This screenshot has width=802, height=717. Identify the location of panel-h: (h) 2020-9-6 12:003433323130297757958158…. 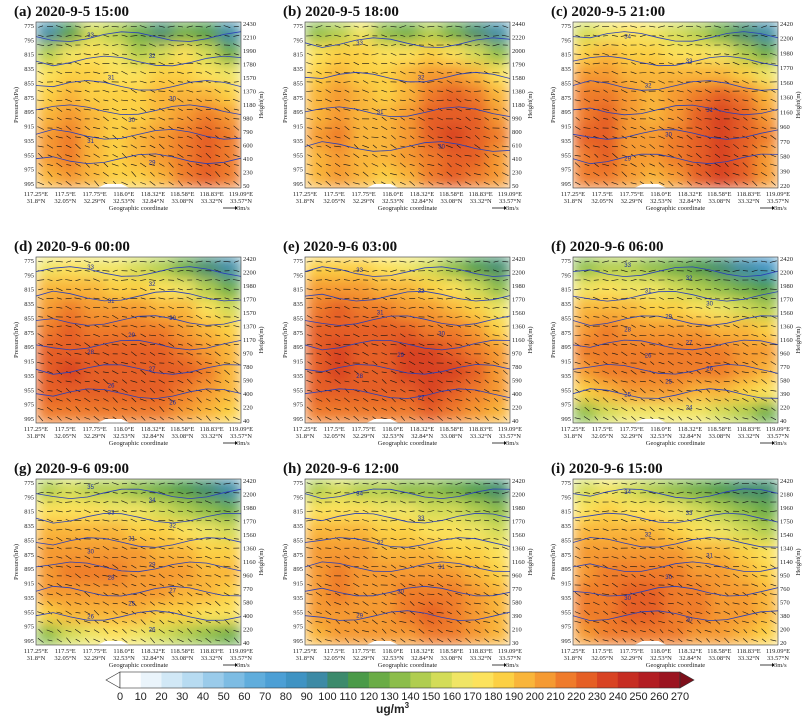
(408, 565).